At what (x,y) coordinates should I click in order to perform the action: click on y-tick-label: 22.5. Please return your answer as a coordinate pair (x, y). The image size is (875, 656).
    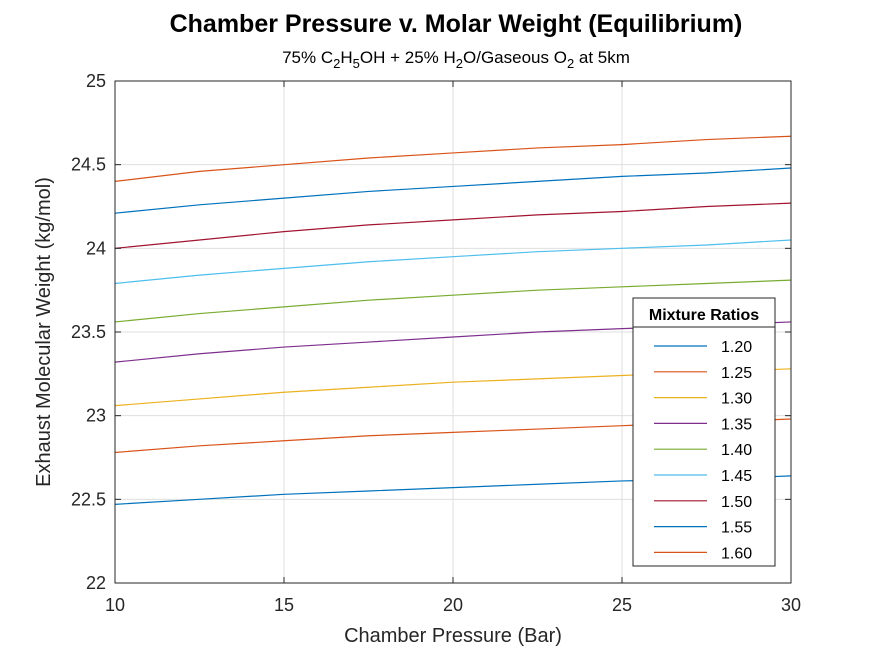
    Looking at the image, I should click on (88, 499).